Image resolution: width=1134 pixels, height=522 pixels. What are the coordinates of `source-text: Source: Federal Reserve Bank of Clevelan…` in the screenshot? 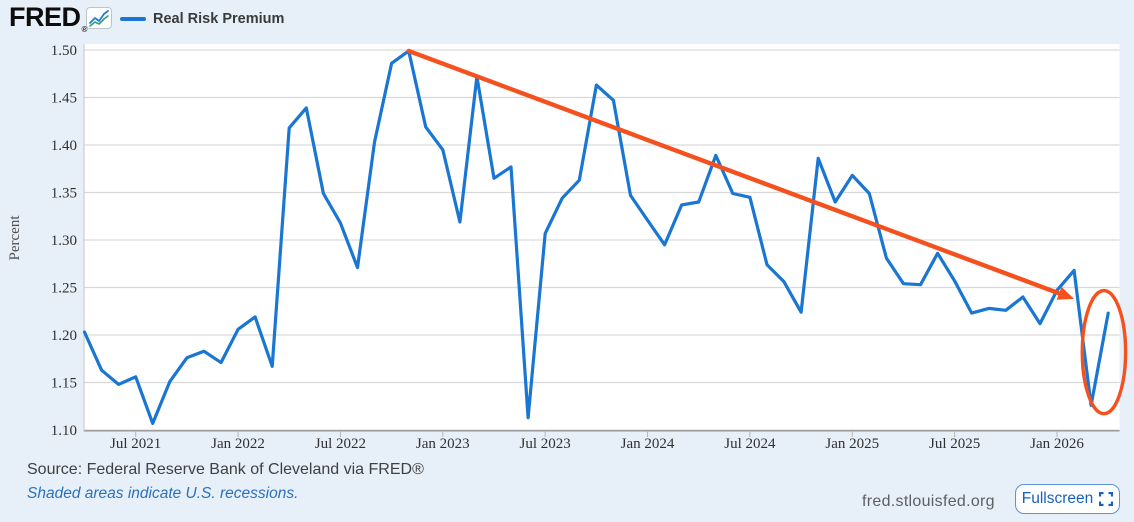 It's located at (225, 469).